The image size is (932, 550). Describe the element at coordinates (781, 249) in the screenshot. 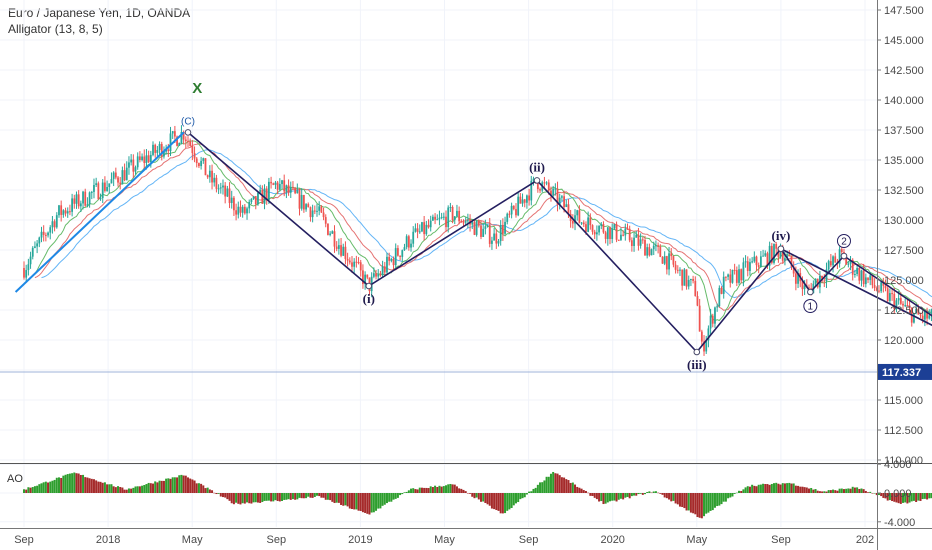

I see `wave-node` at that location.